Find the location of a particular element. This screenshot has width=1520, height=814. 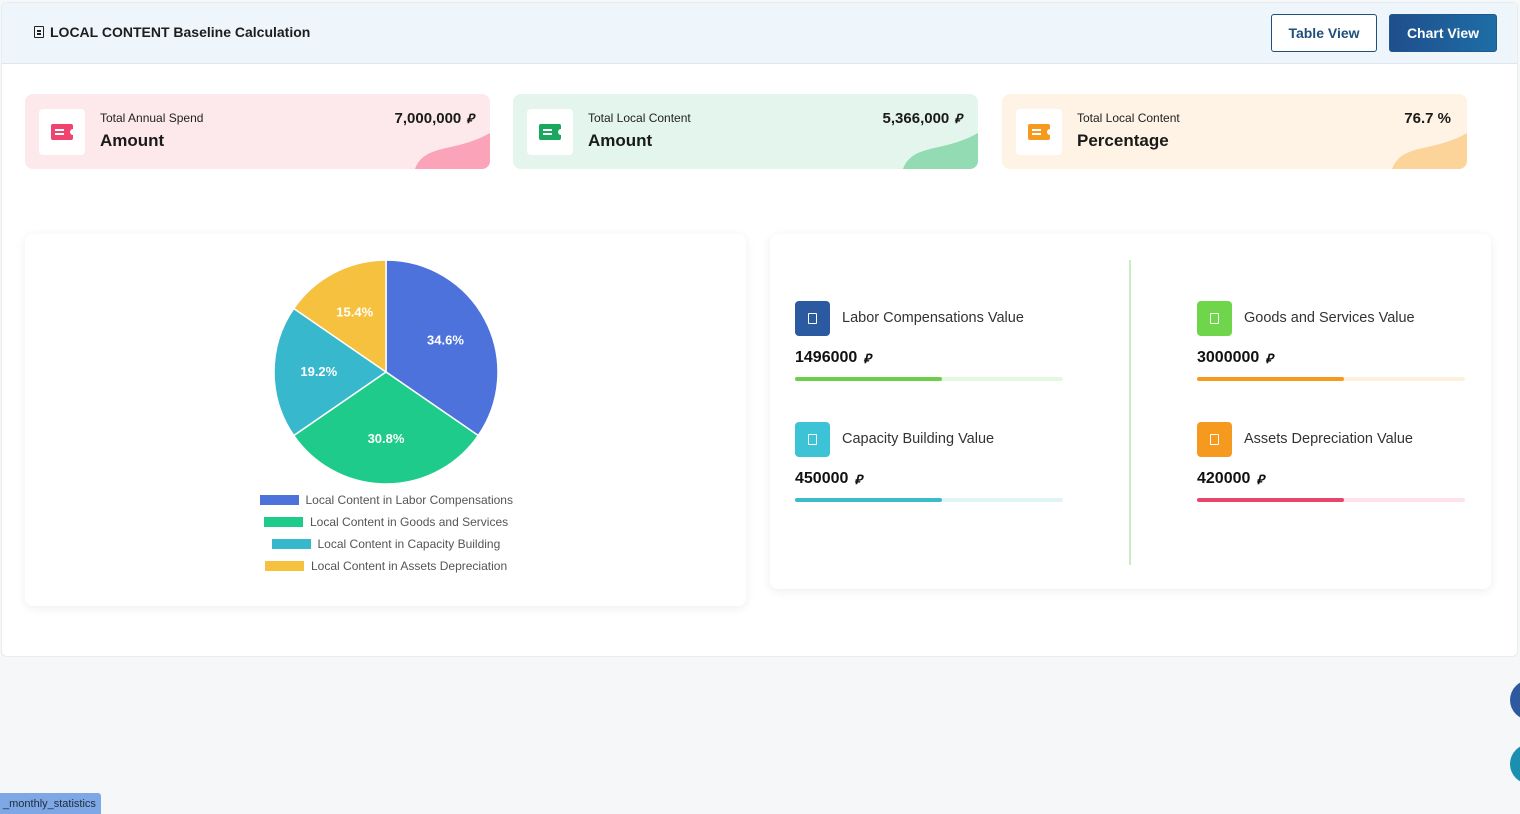

legend-item: Local Content in Assets Depreciation is located at coordinates (386, 566).